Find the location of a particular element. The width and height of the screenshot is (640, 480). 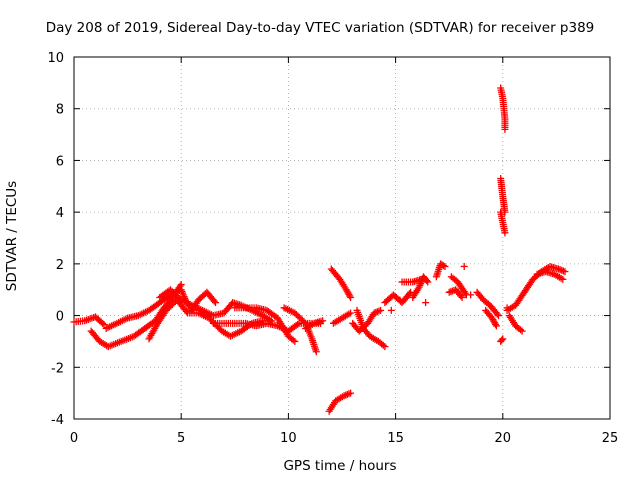

y-tick-label: 10 is located at coordinates (55, 58).